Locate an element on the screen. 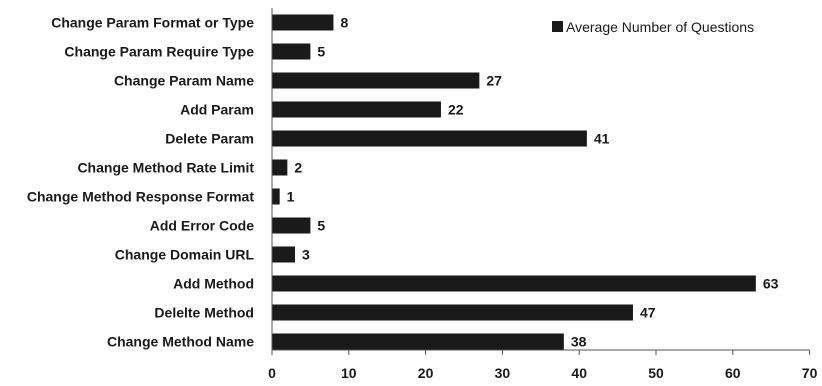 The image size is (822, 386). data-label: 41 is located at coordinates (602, 139).